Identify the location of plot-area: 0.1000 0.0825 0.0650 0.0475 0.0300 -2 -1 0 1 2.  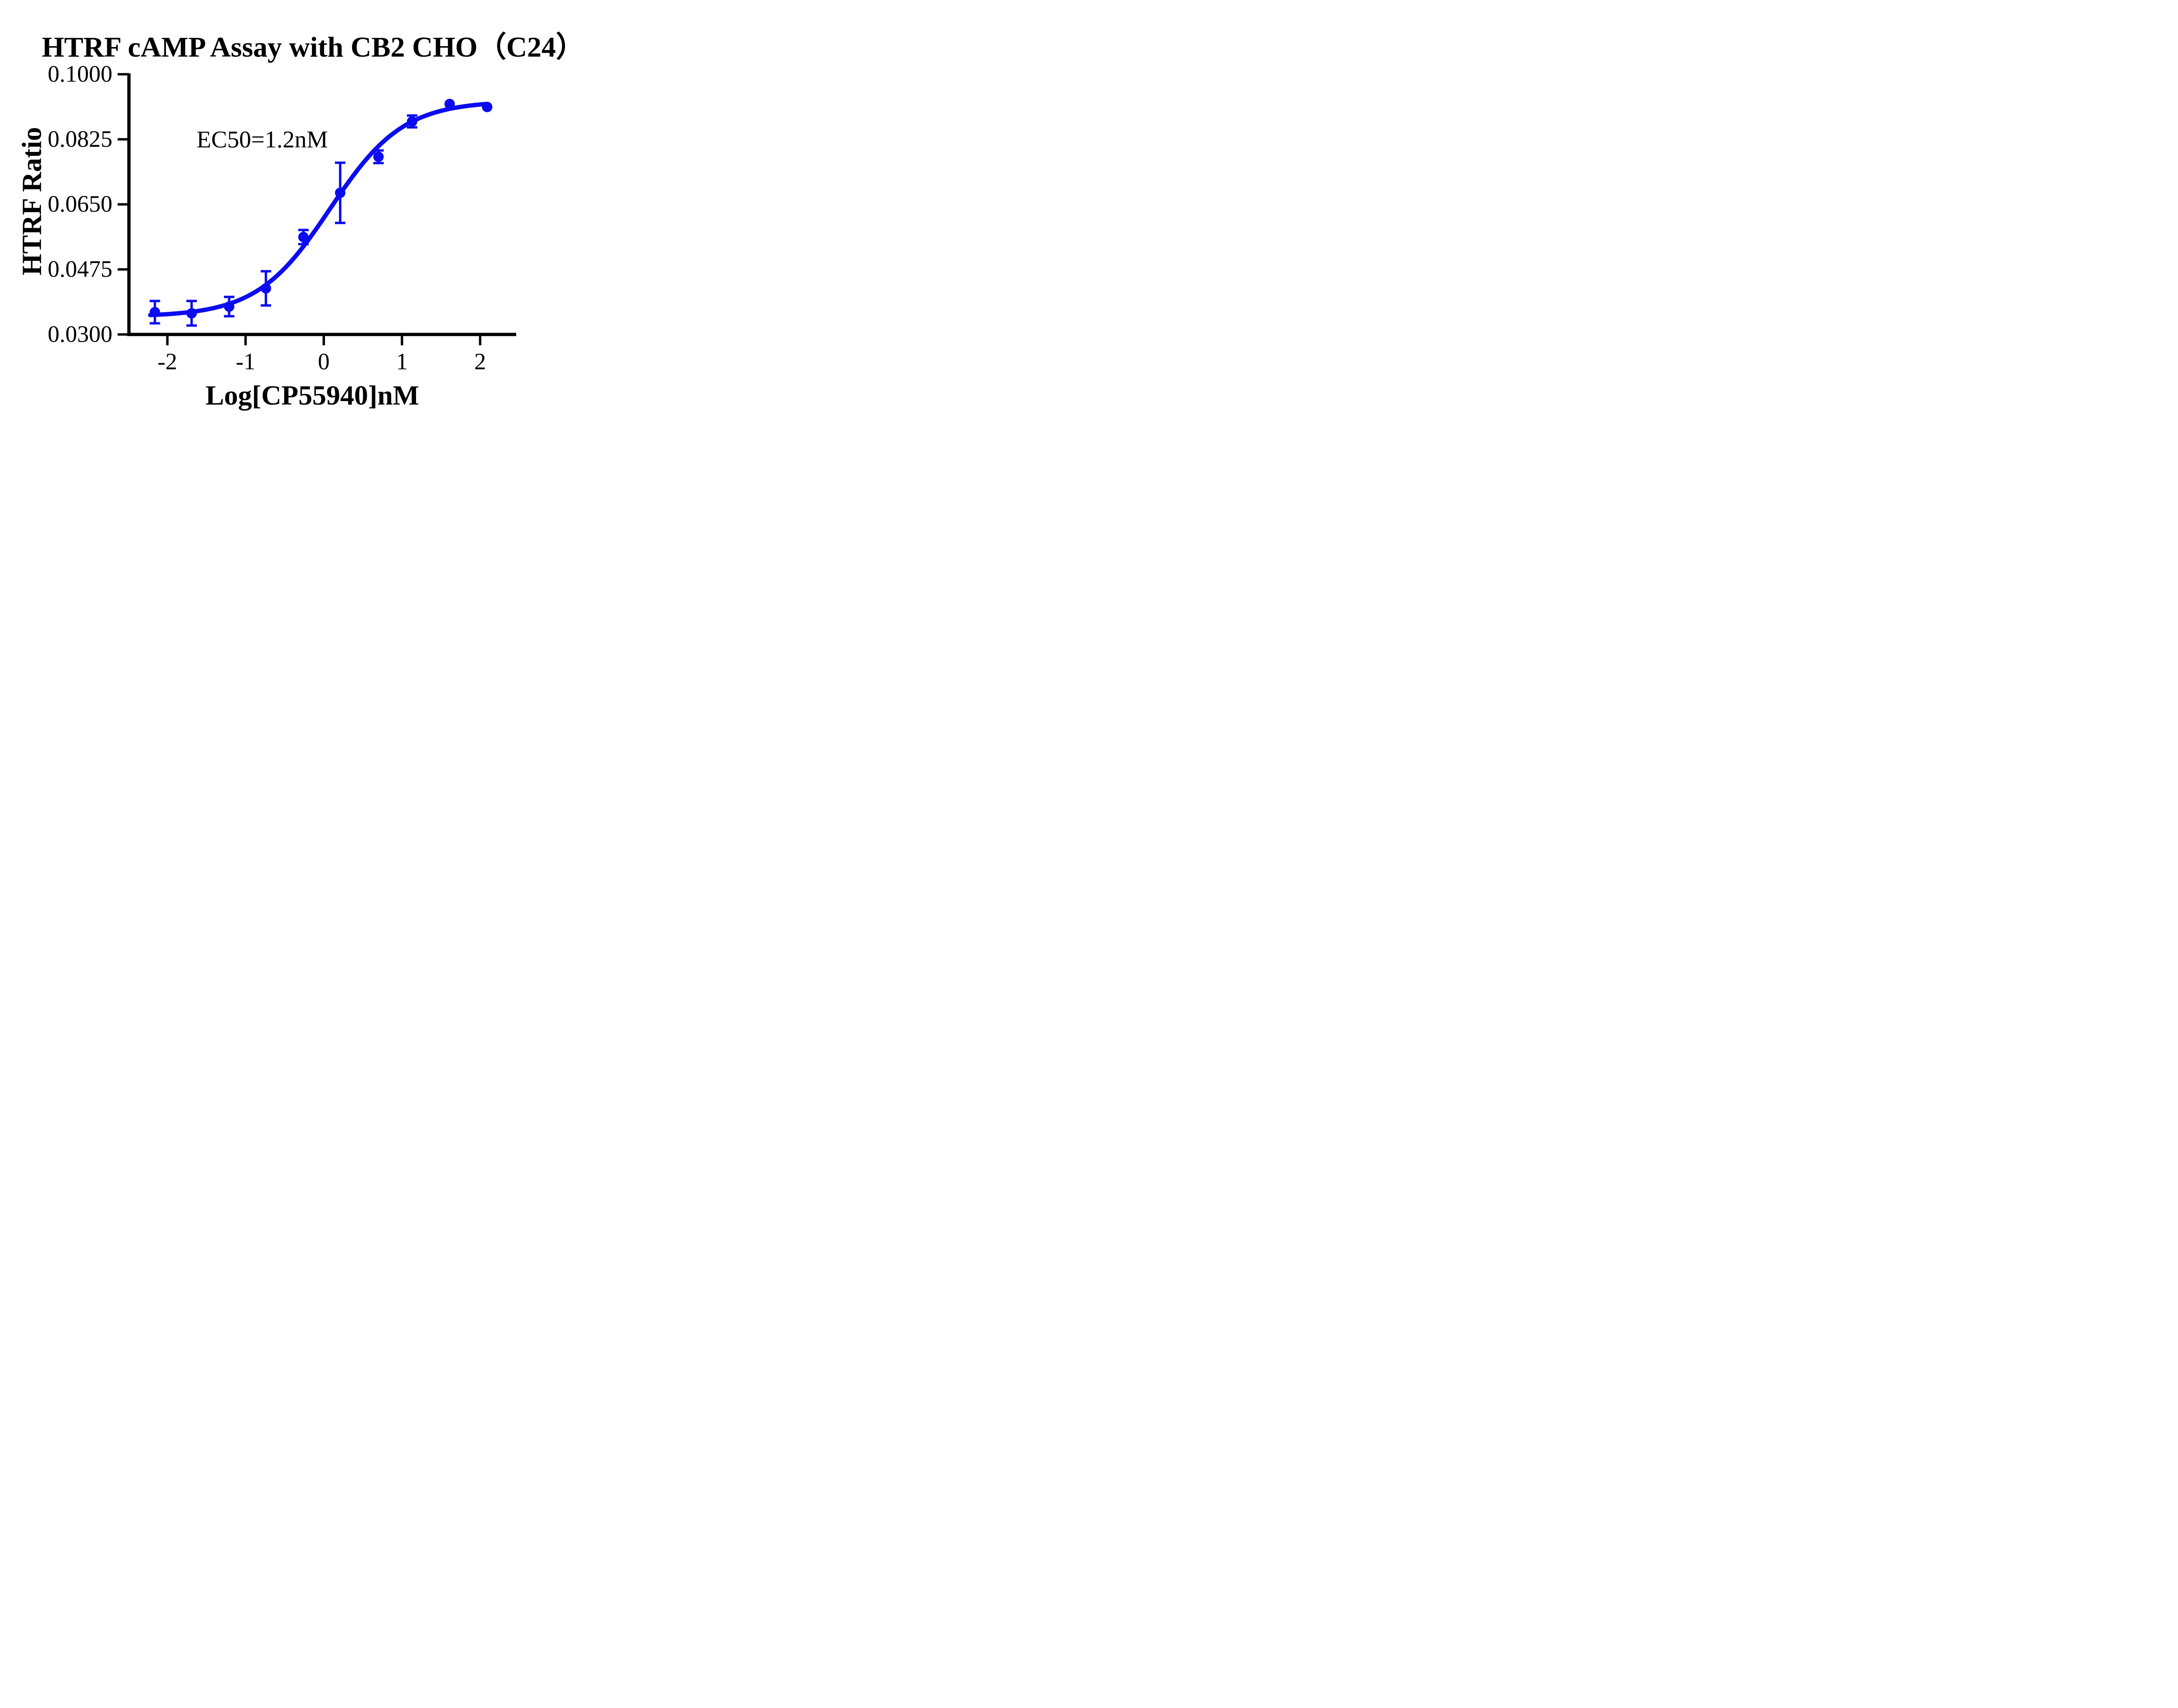
(282, 218).